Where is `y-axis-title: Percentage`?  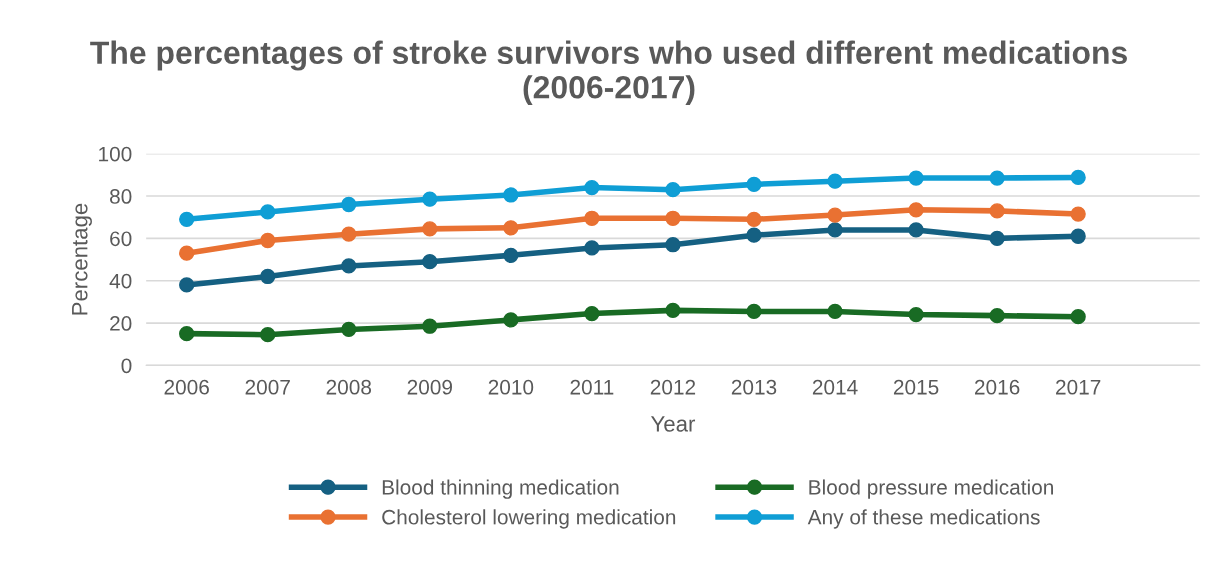
y-axis-title: Percentage is located at coordinates (82, 259).